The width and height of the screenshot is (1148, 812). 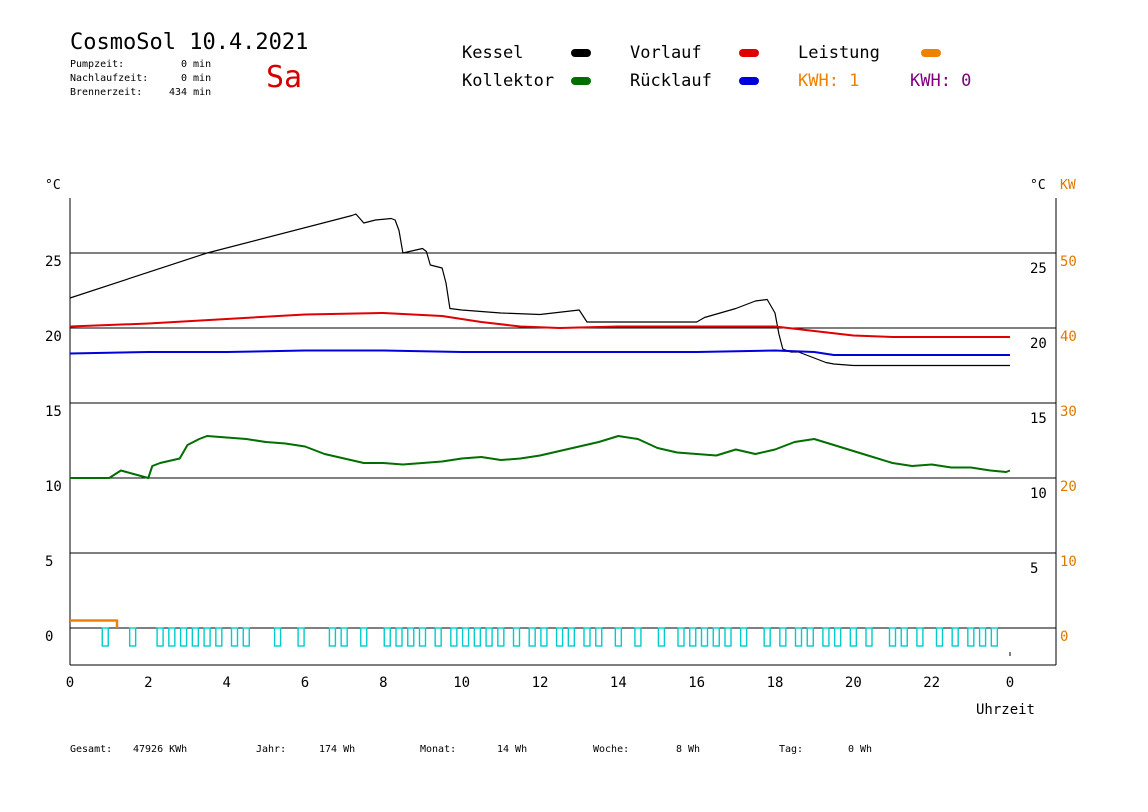 I want to click on week-value: 8 Wh, so click(x=688, y=749).